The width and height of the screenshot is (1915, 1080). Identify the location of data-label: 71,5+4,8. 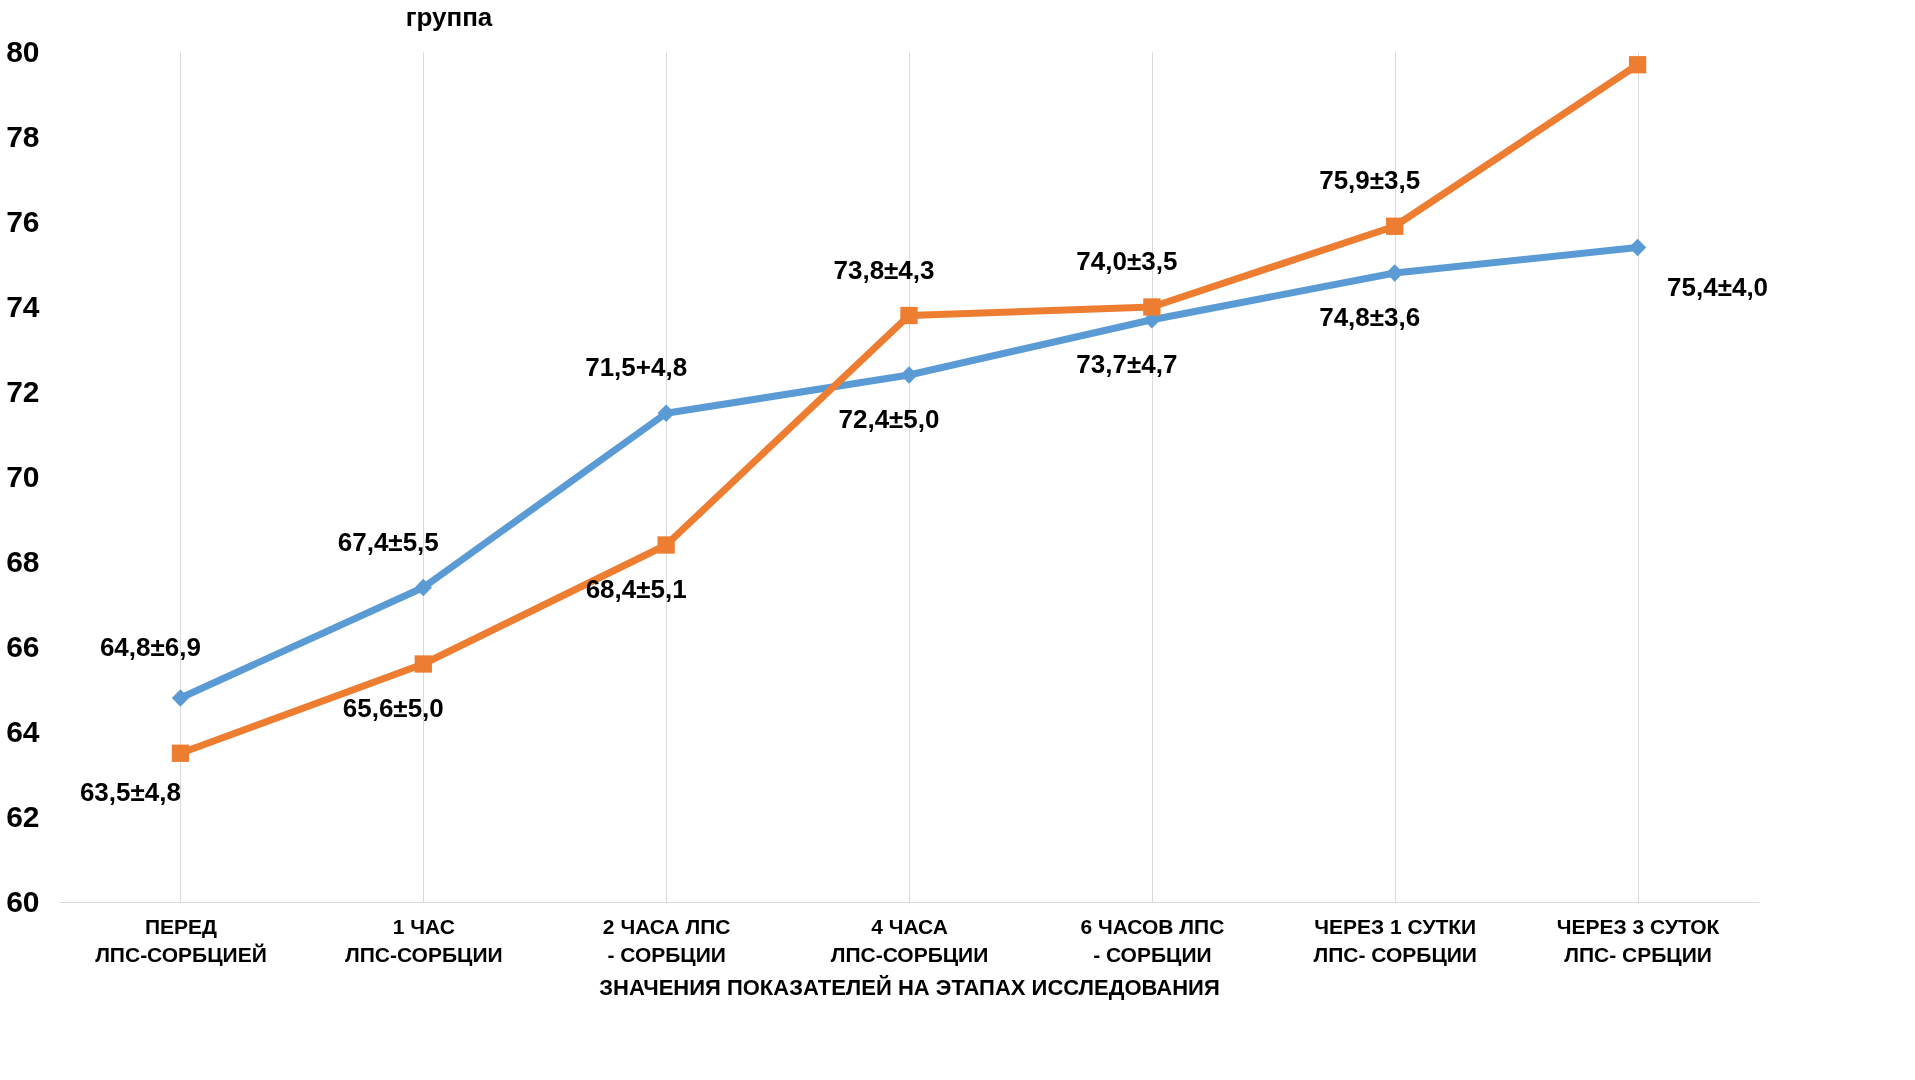
(636, 367).